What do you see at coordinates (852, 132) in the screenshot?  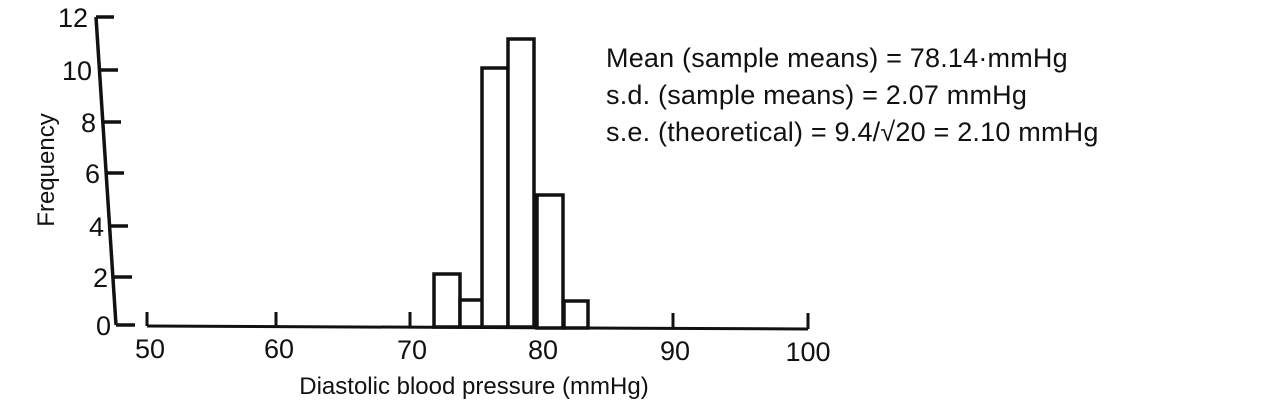 I see `se-stat: s.e. (theoretical) = 9.4/√20 = 2.10 mmHg` at bounding box center [852, 132].